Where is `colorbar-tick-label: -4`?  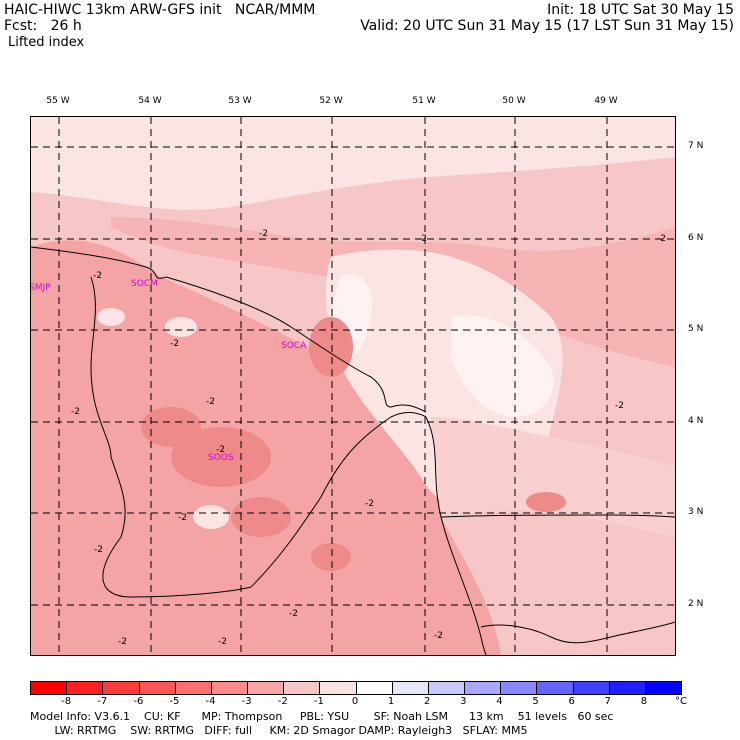
colorbar-tick-label: -4 is located at coordinates (210, 701).